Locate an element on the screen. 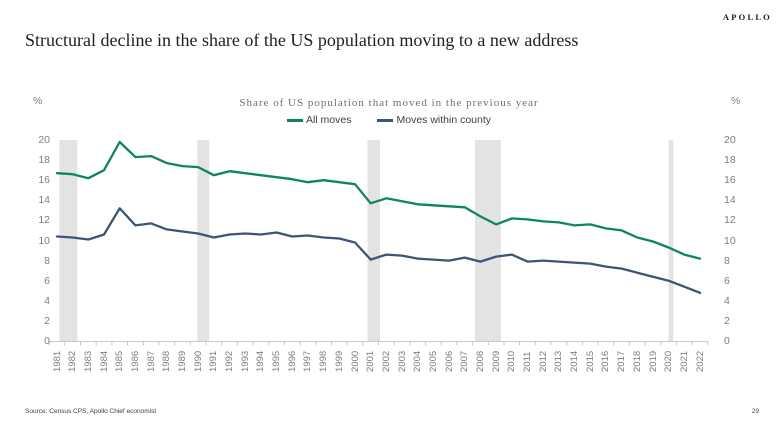 The width and height of the screenshot is (778, 437). y-axis-label-left: 12 is located at coordinates (44, 220).